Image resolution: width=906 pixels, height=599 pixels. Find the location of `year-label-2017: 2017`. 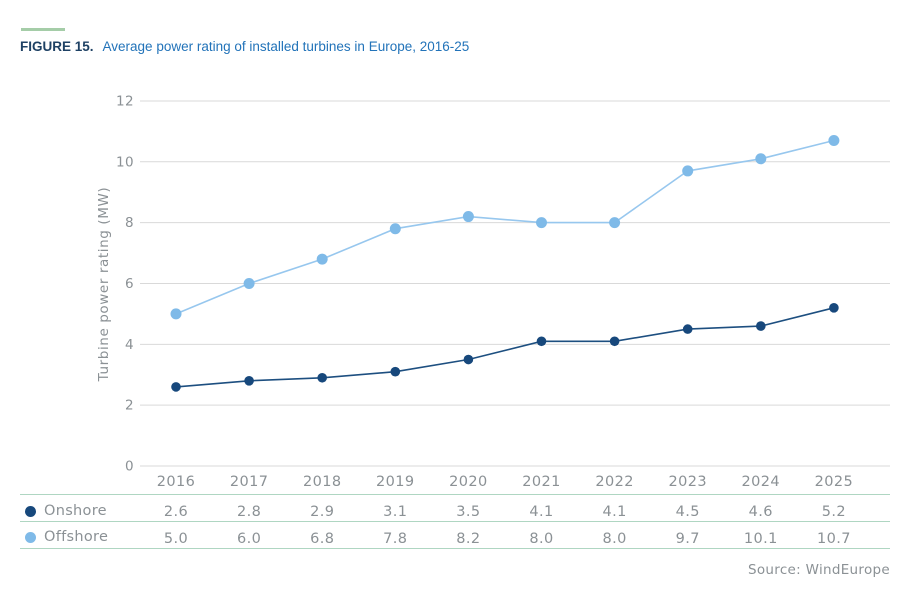

year-label-2017: 2017 is located at coordinates (249, 482).